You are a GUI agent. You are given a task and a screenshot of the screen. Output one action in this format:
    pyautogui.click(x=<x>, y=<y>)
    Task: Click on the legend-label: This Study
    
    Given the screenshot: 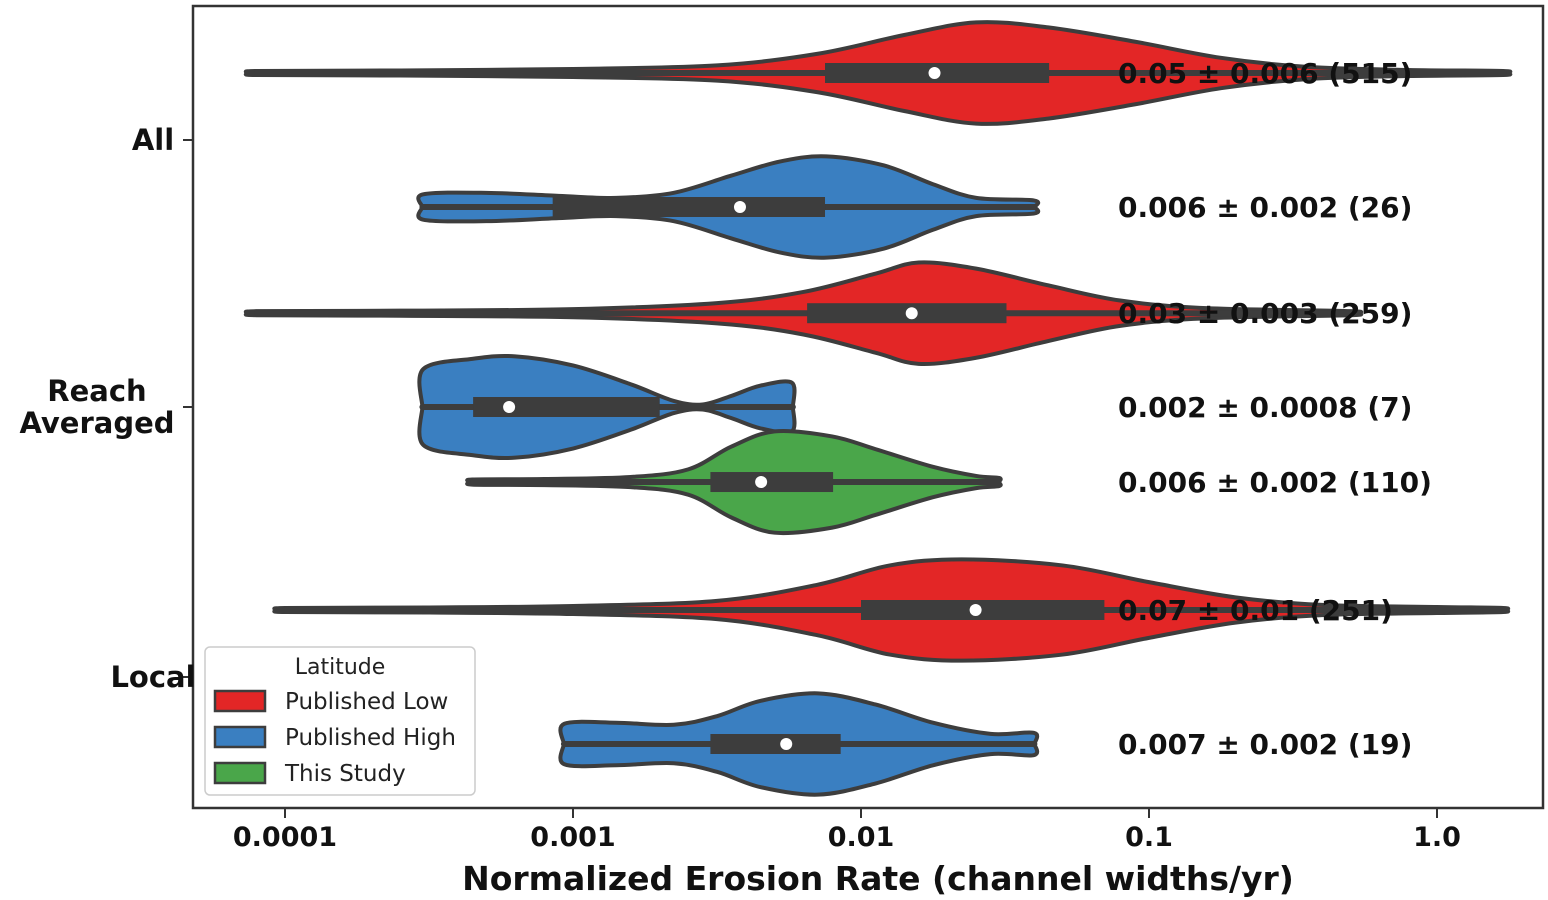 What is the action you would take?
    pyautogui.click(x=345, y=774)
    